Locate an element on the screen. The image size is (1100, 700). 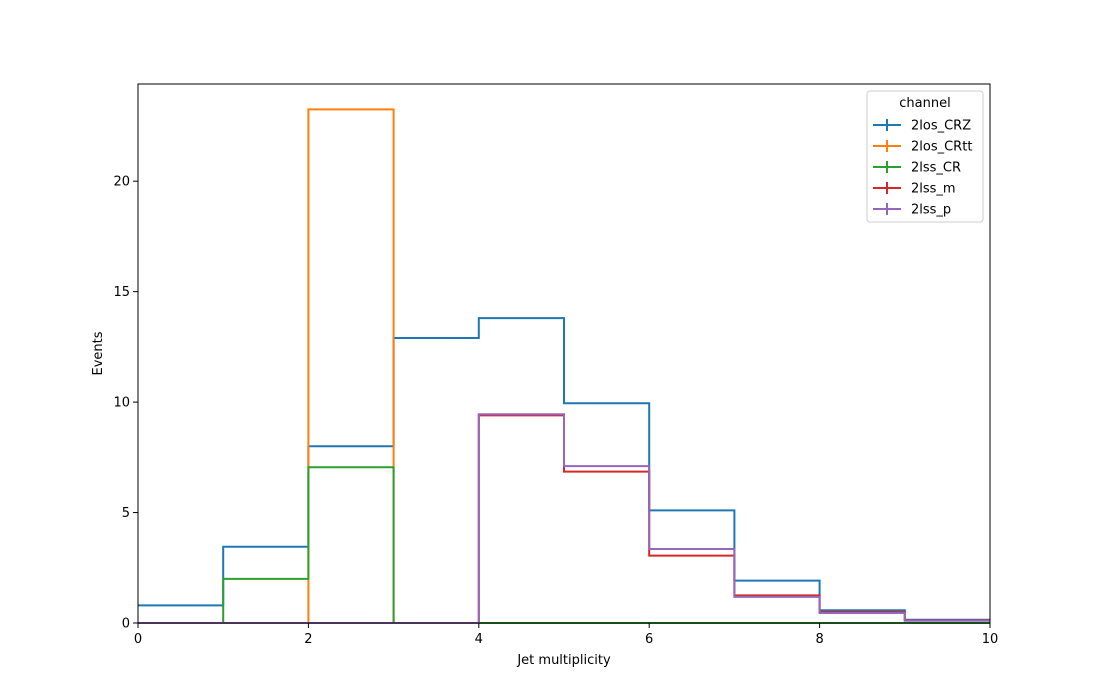
legend-label-2lss_CR: 2lss_CR is located at coordinates (936, 168).